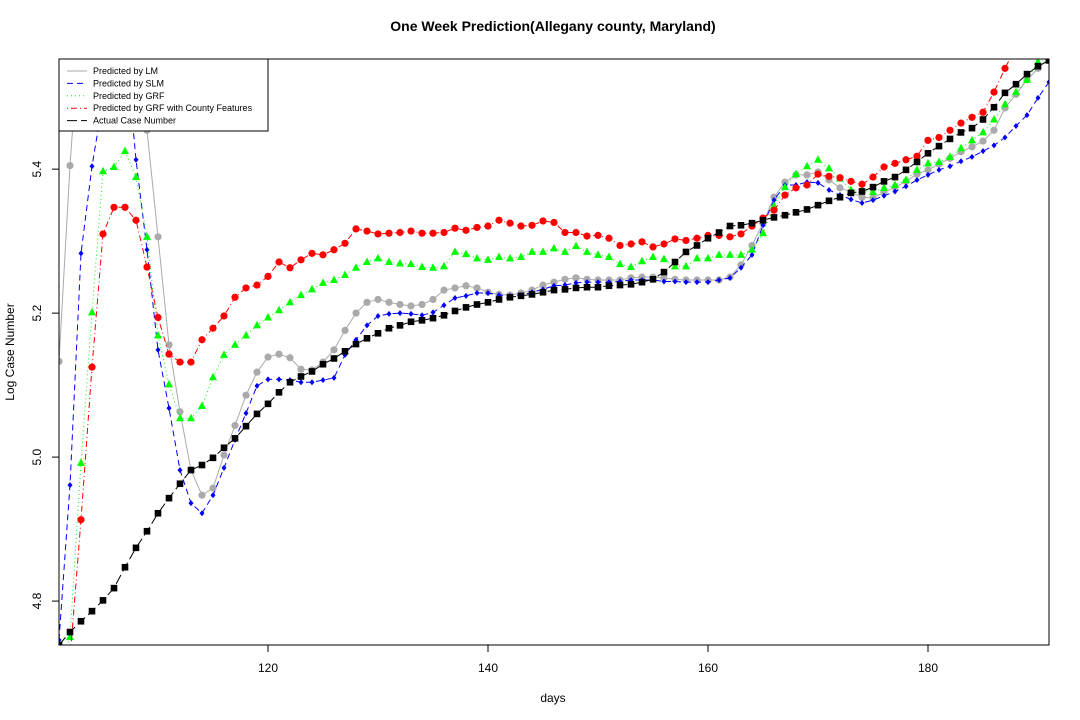  What do you see at coordinates (928, 668) in the screenshot?
I see `x-tick-label: 180` at bounding box center [928, 668].